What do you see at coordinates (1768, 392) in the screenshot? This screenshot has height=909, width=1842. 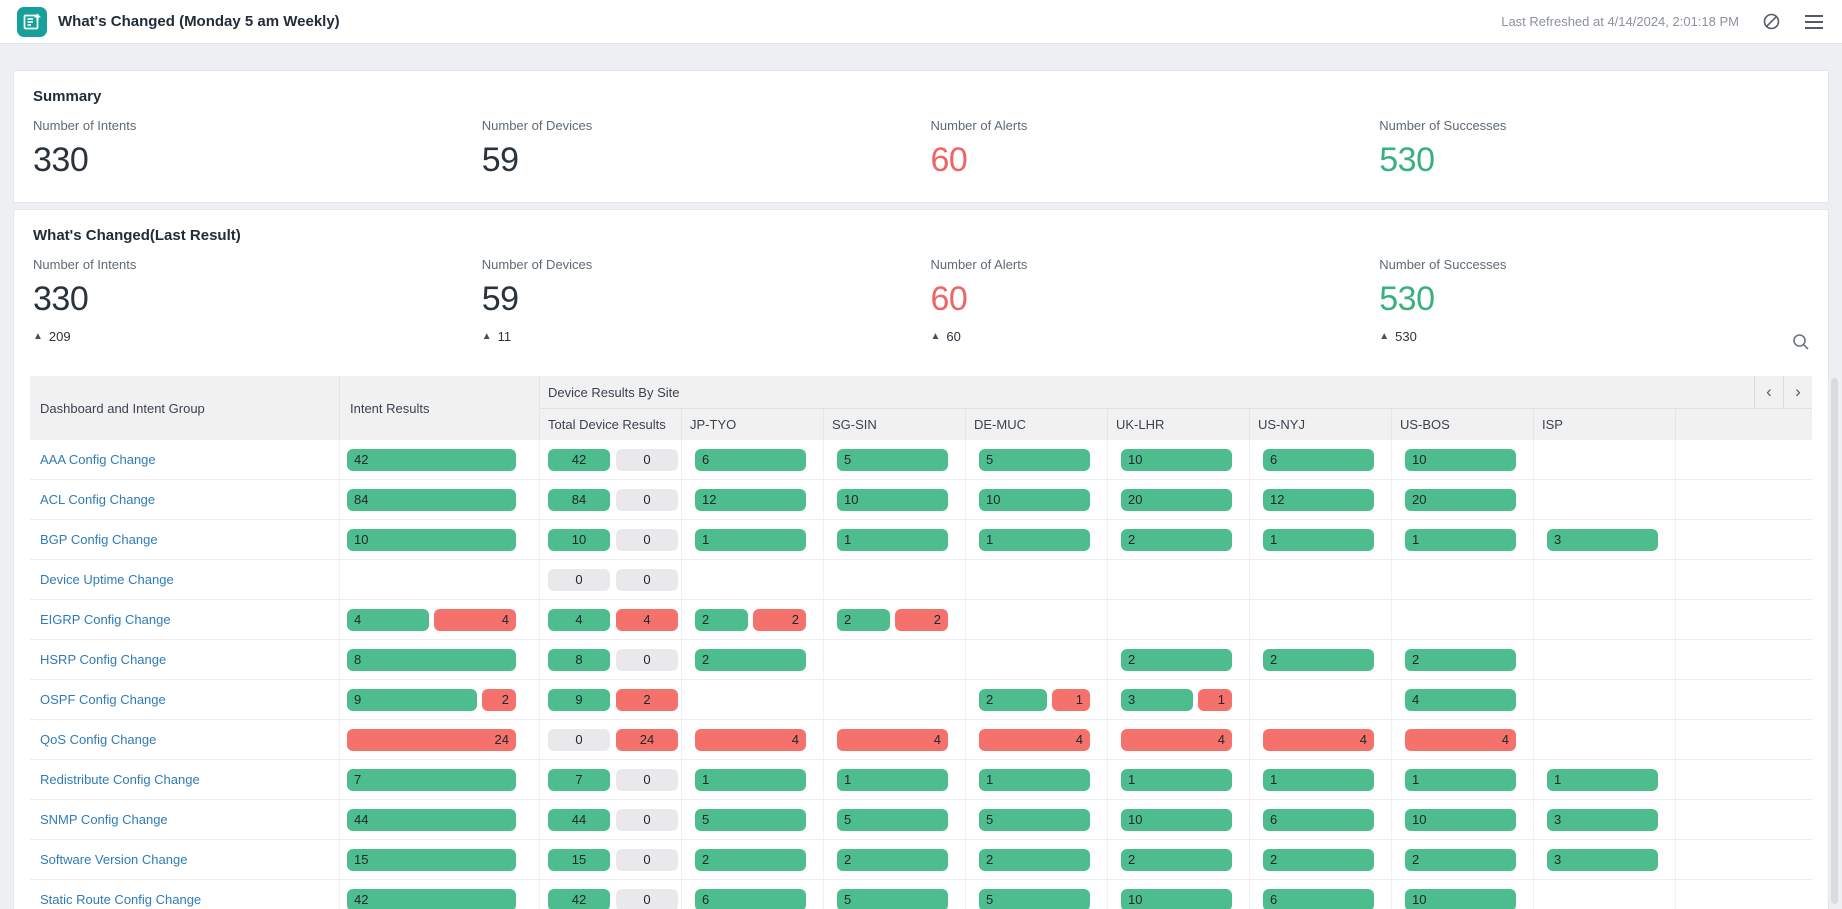 I see `prev-columns-button: ‹` at bounding box center [1768, 392].